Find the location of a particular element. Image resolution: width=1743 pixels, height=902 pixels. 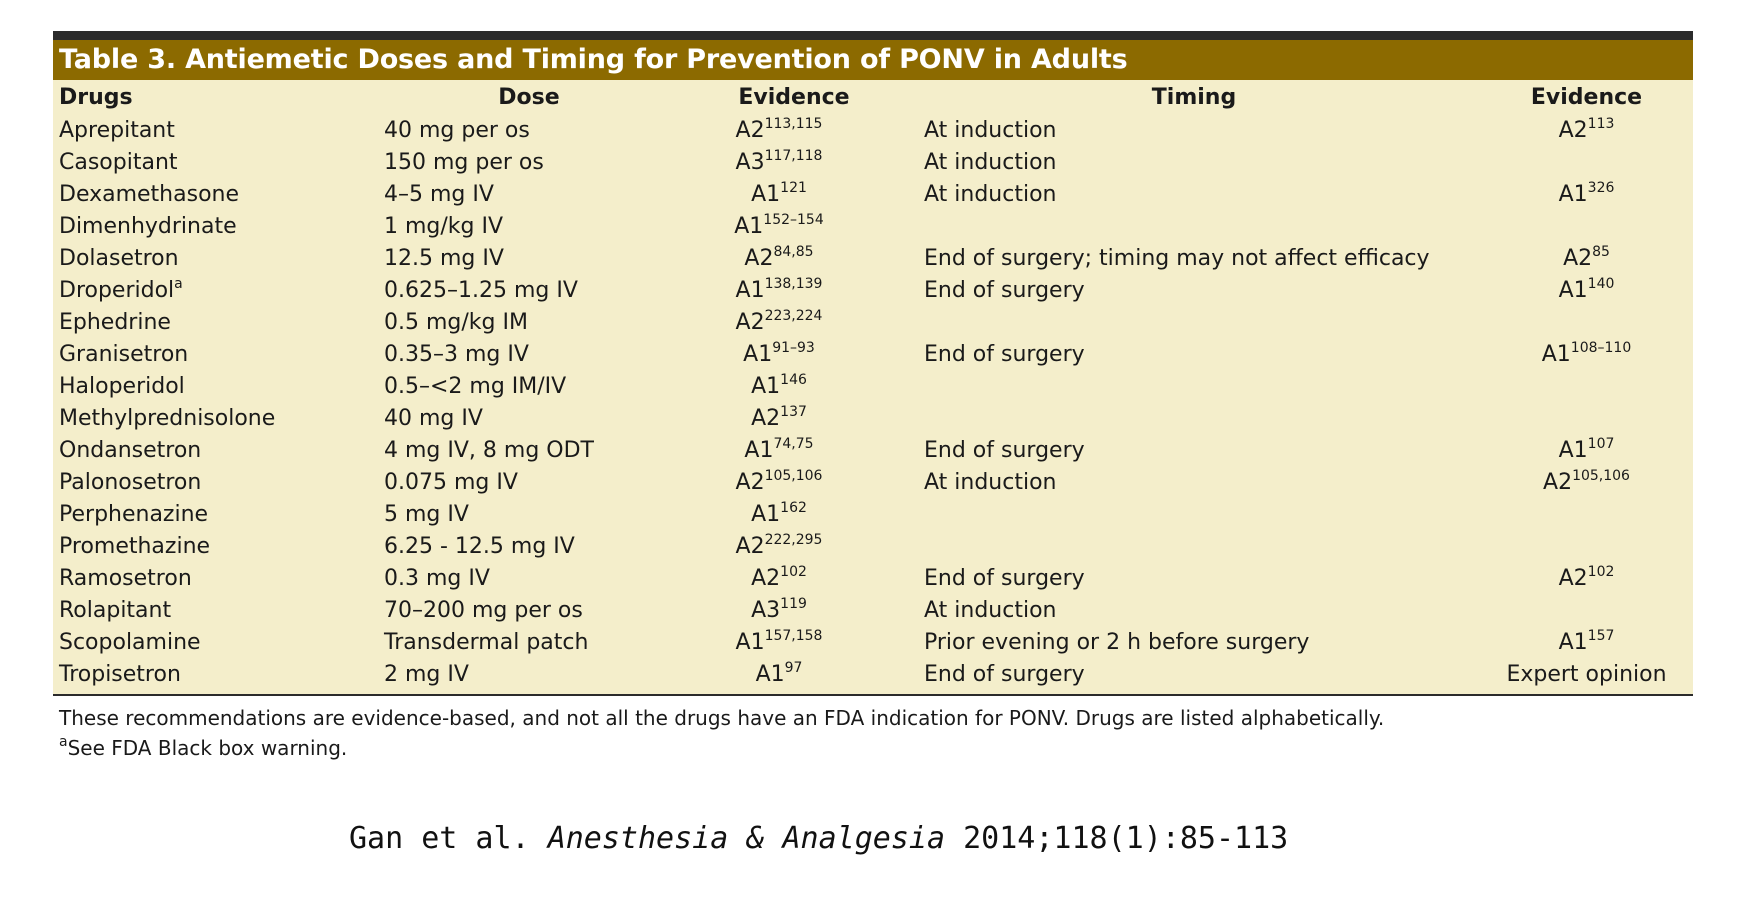

cell-evidence-dose: A2105,106 is located at coordinates (794, 482).